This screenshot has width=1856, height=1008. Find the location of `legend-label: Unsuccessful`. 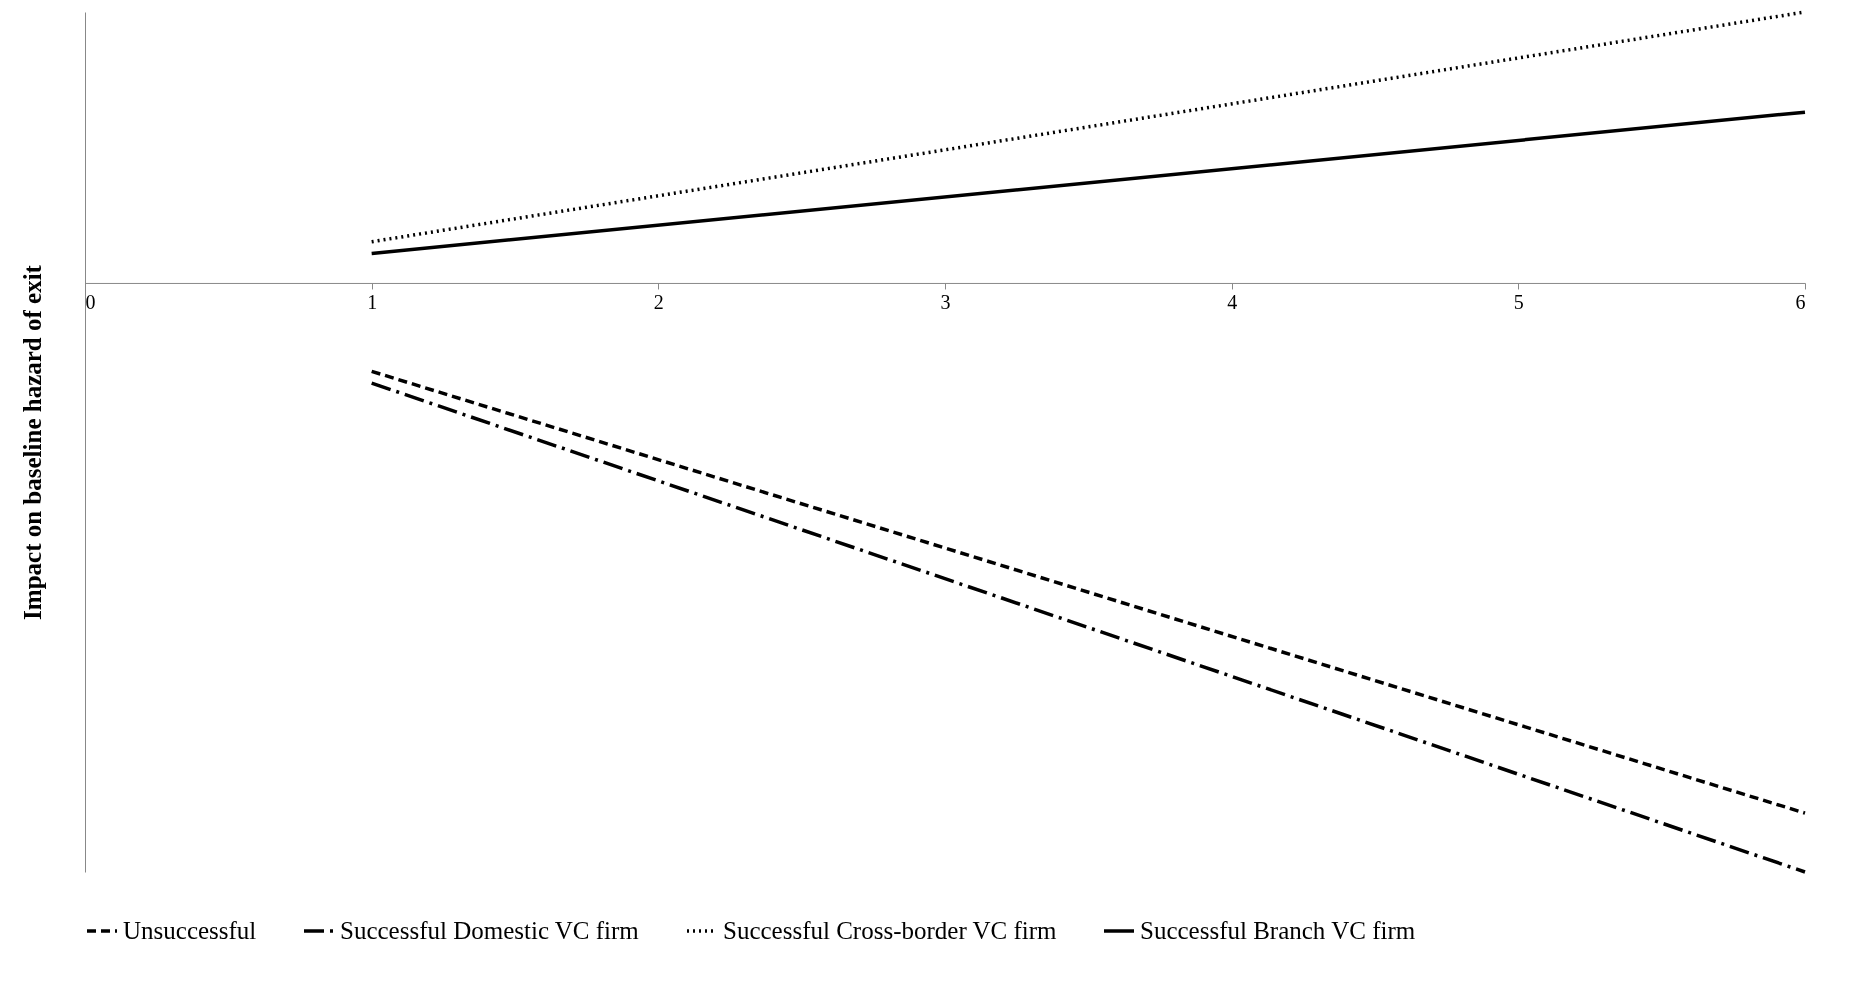

legend-label: Unsuccessful is located at coordinates (190, 930).